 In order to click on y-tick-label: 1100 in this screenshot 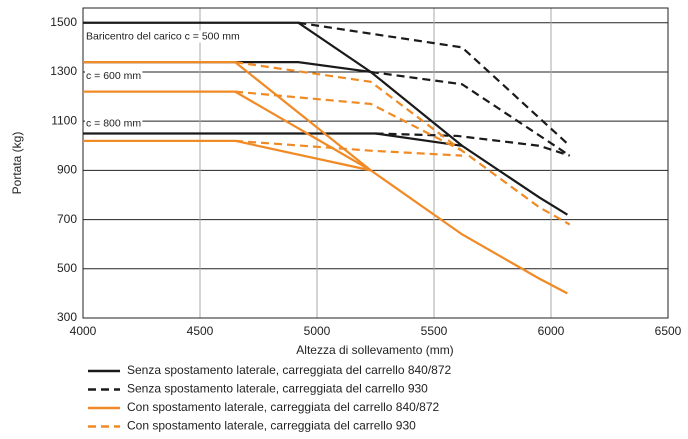, I will do `click(64, 120)`.